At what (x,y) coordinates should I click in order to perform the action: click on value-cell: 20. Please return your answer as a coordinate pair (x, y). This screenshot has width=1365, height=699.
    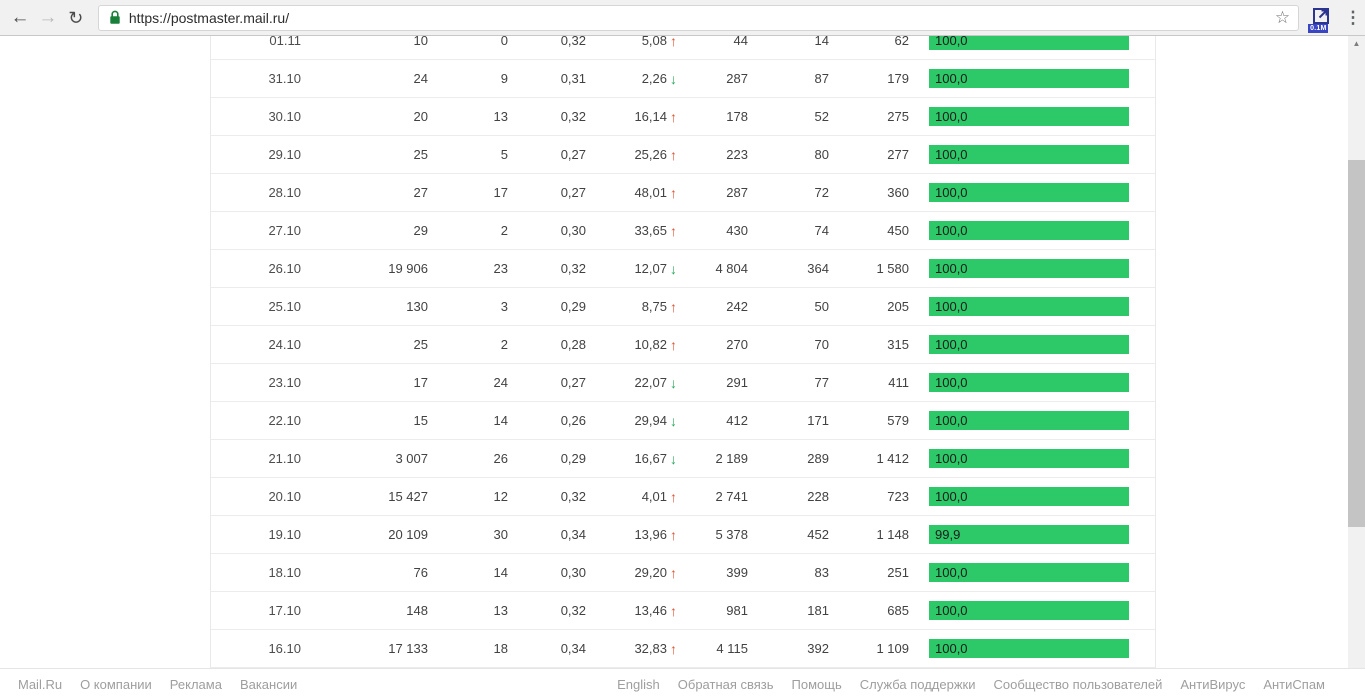
    Looking at the image, I should click on (420, 116).